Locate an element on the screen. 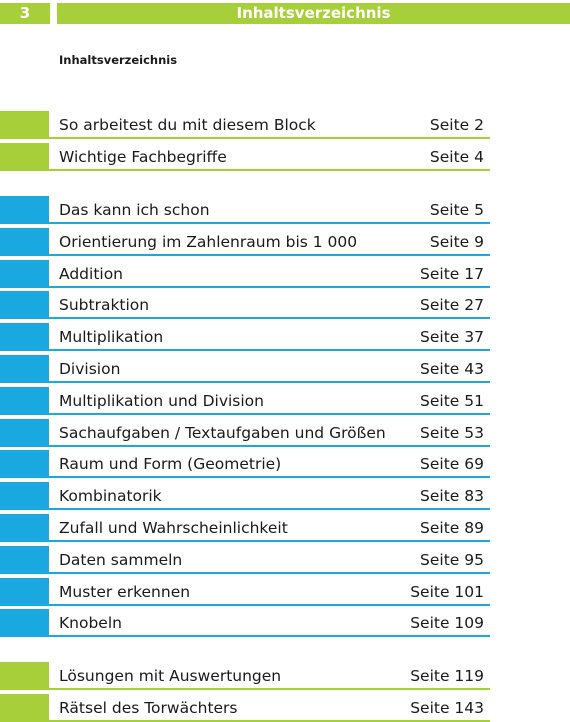 Image resolution: width=570 pixels, height=722 pixels. toc-entry-title: Muster erkennen is located at coordinates (125, 591).